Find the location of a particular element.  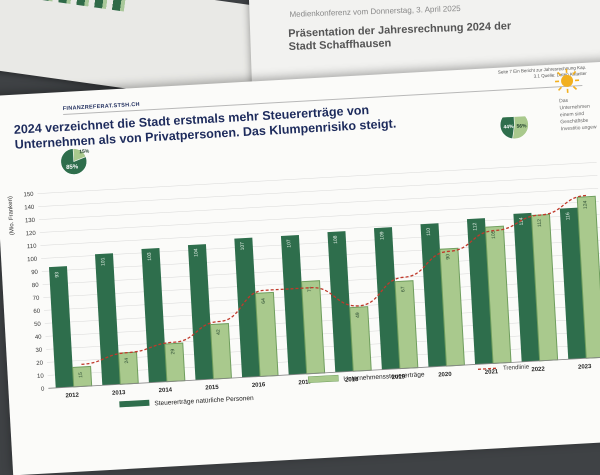

x-tick-label-2014: 2014 is located at coordinates (166, 390).